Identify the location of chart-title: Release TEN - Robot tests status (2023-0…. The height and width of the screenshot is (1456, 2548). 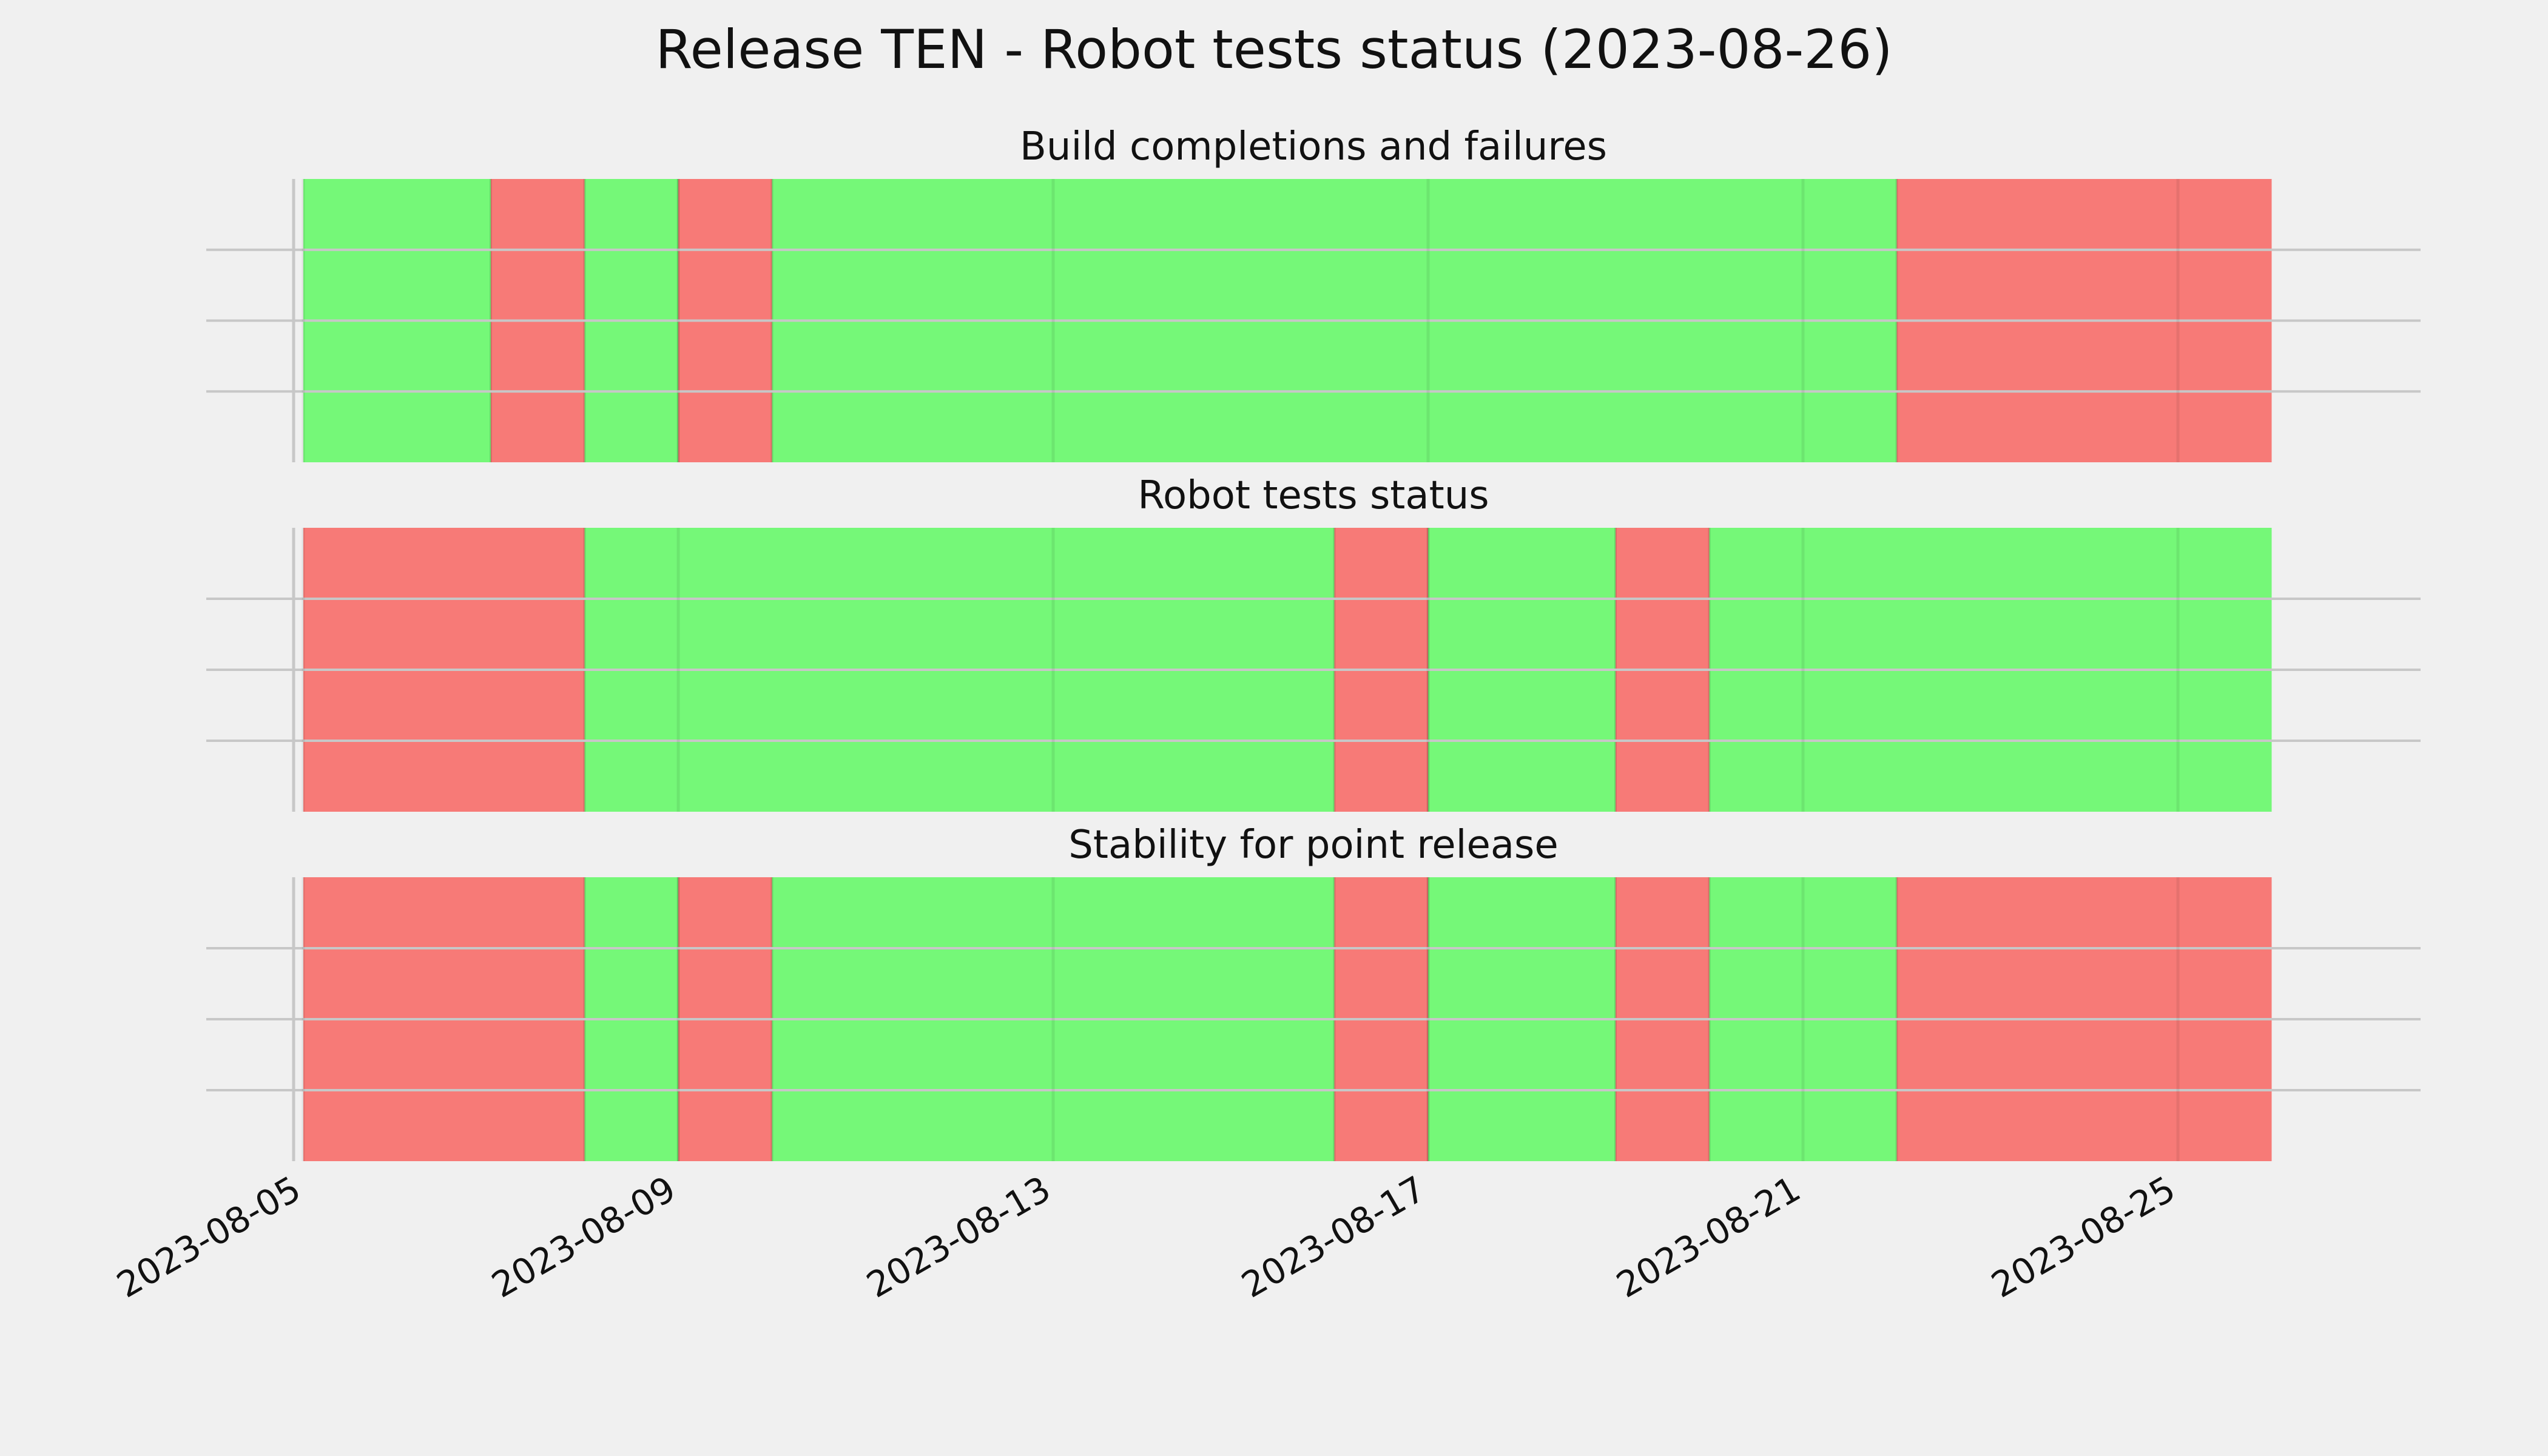
(1273, 49).